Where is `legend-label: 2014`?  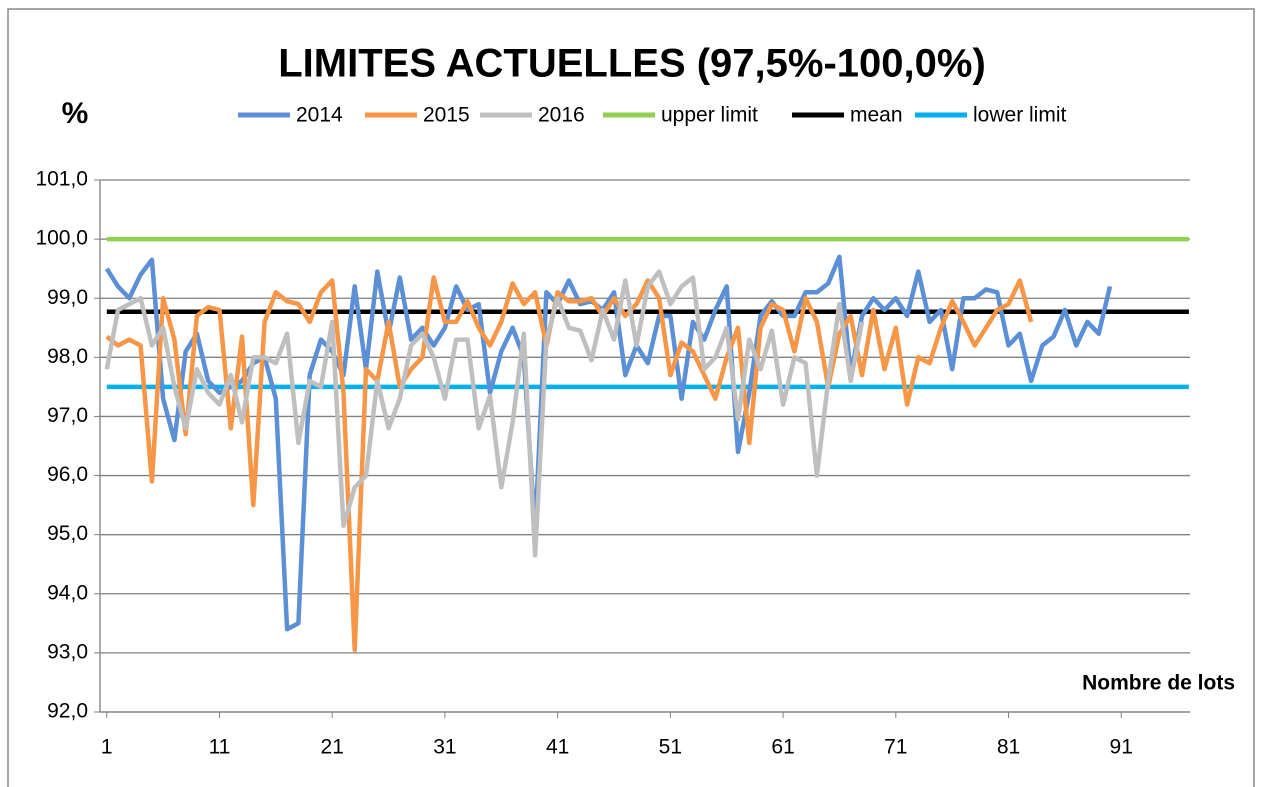
legend-label: 2014 is located at coordinates (319, 115).